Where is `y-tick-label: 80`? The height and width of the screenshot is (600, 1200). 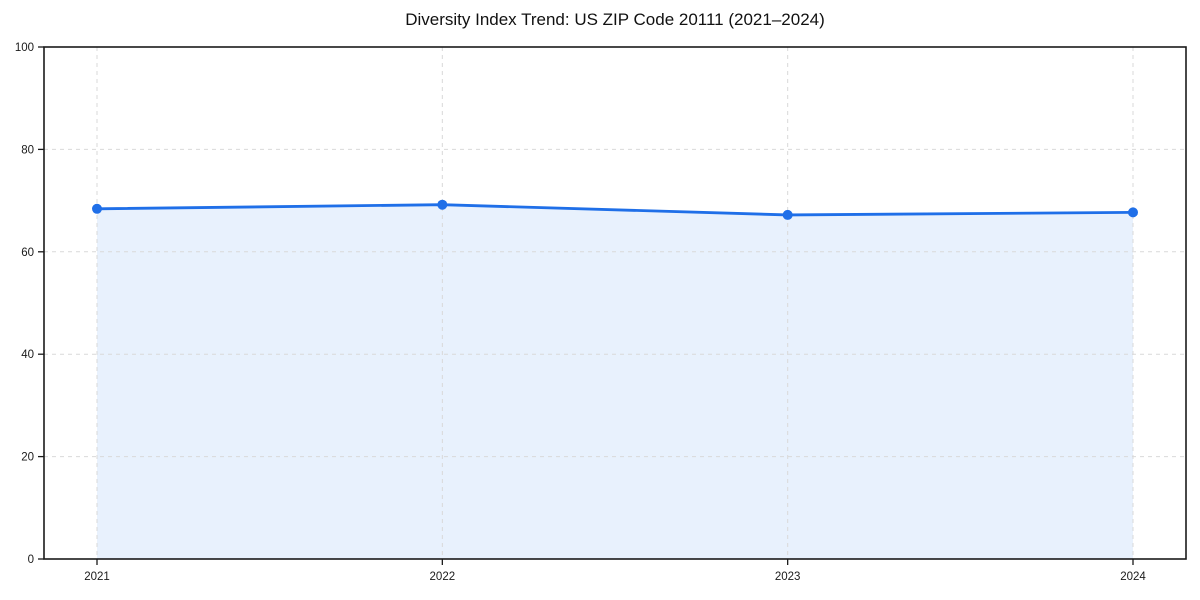 y-tick-label: 80 is located at coordinates (27, 150).